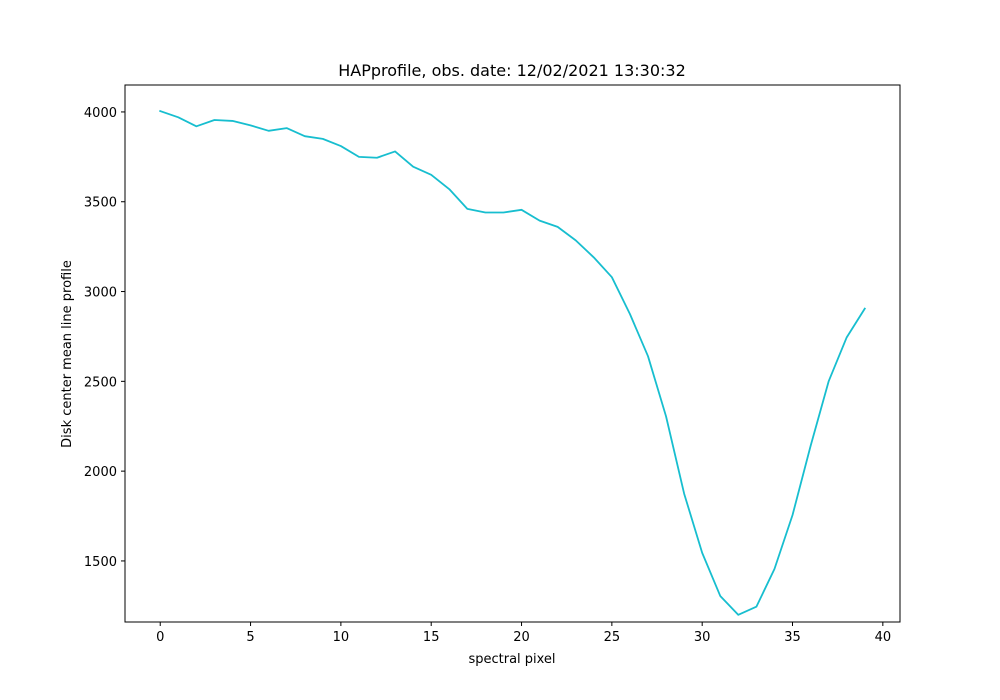 The width and height of the screenshot is (1000, 700). I want to click on x-tick-label: 40, so click(883, 637).